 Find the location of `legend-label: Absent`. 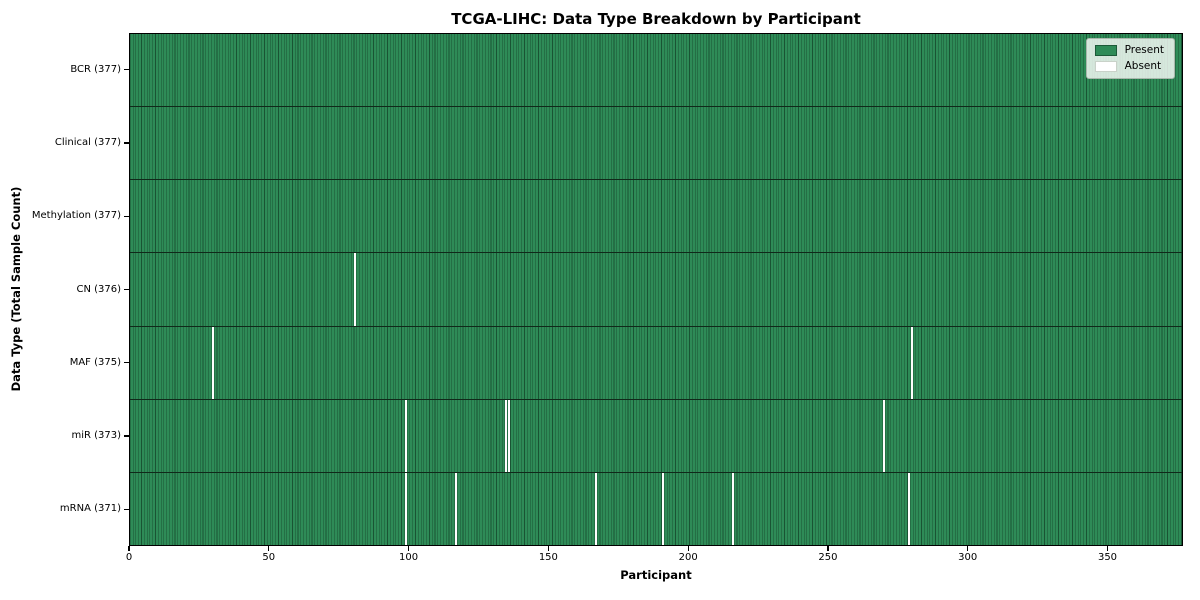

legend-label: Absent is located at coordinates (1143, 66).